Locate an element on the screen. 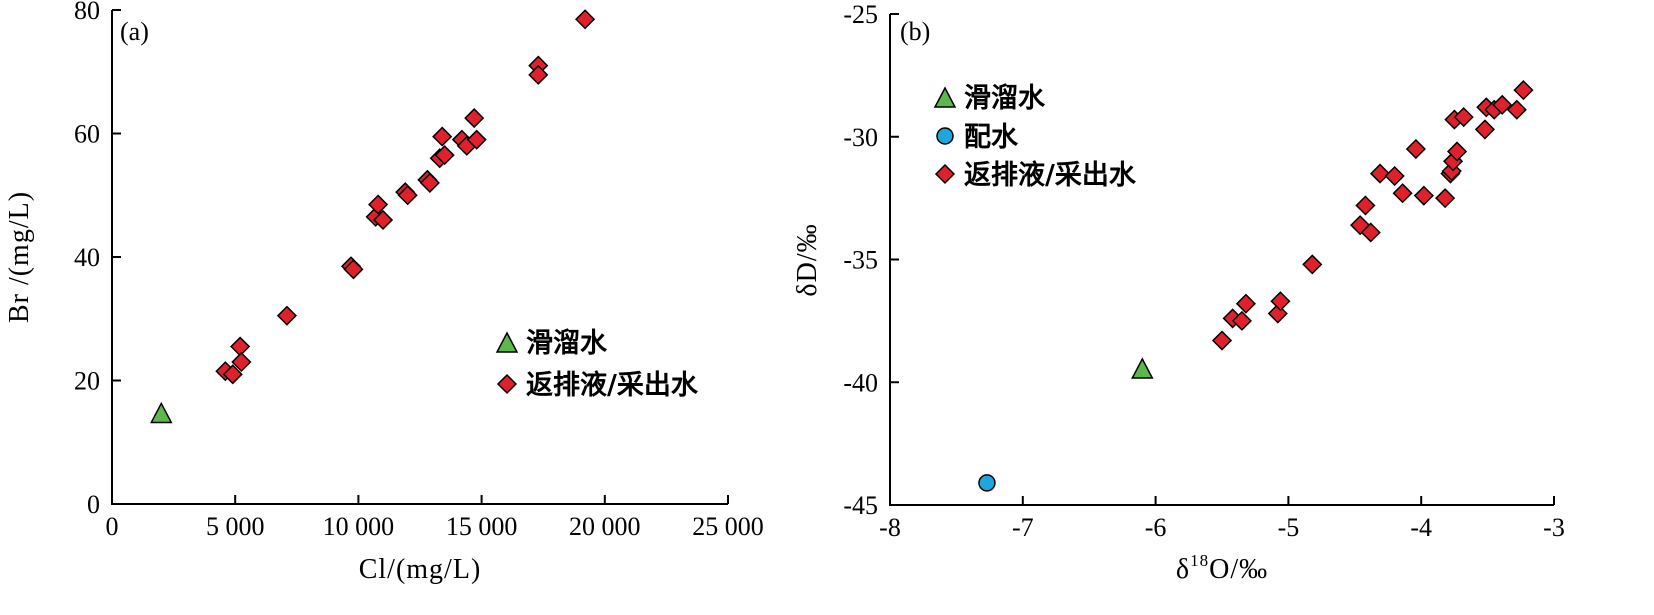 Image resolution: width=1654 pixels, height=615 pixels. panel-b-y-axis-title: δD/‰ is located at coordinates (807, 259).